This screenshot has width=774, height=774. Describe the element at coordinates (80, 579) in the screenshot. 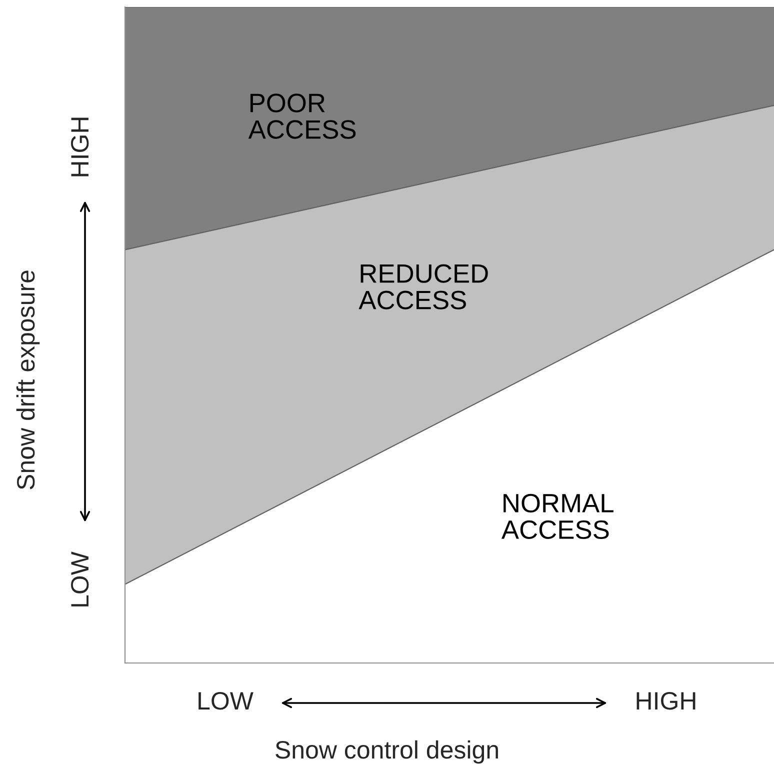

I see `annotation: LOW` at that location.